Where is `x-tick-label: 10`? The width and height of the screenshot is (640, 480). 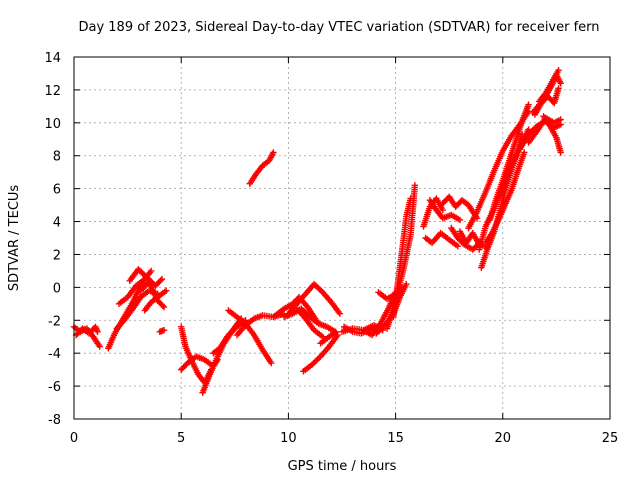
x-tick-label: 10 is located at coordinates (288, 438).